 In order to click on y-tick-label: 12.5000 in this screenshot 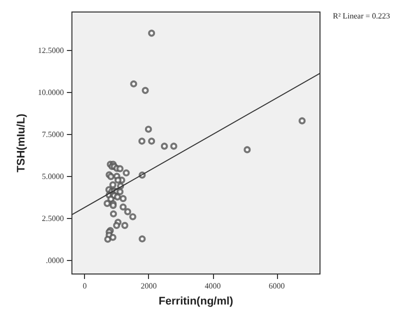, I will do `click(51, 51)`.